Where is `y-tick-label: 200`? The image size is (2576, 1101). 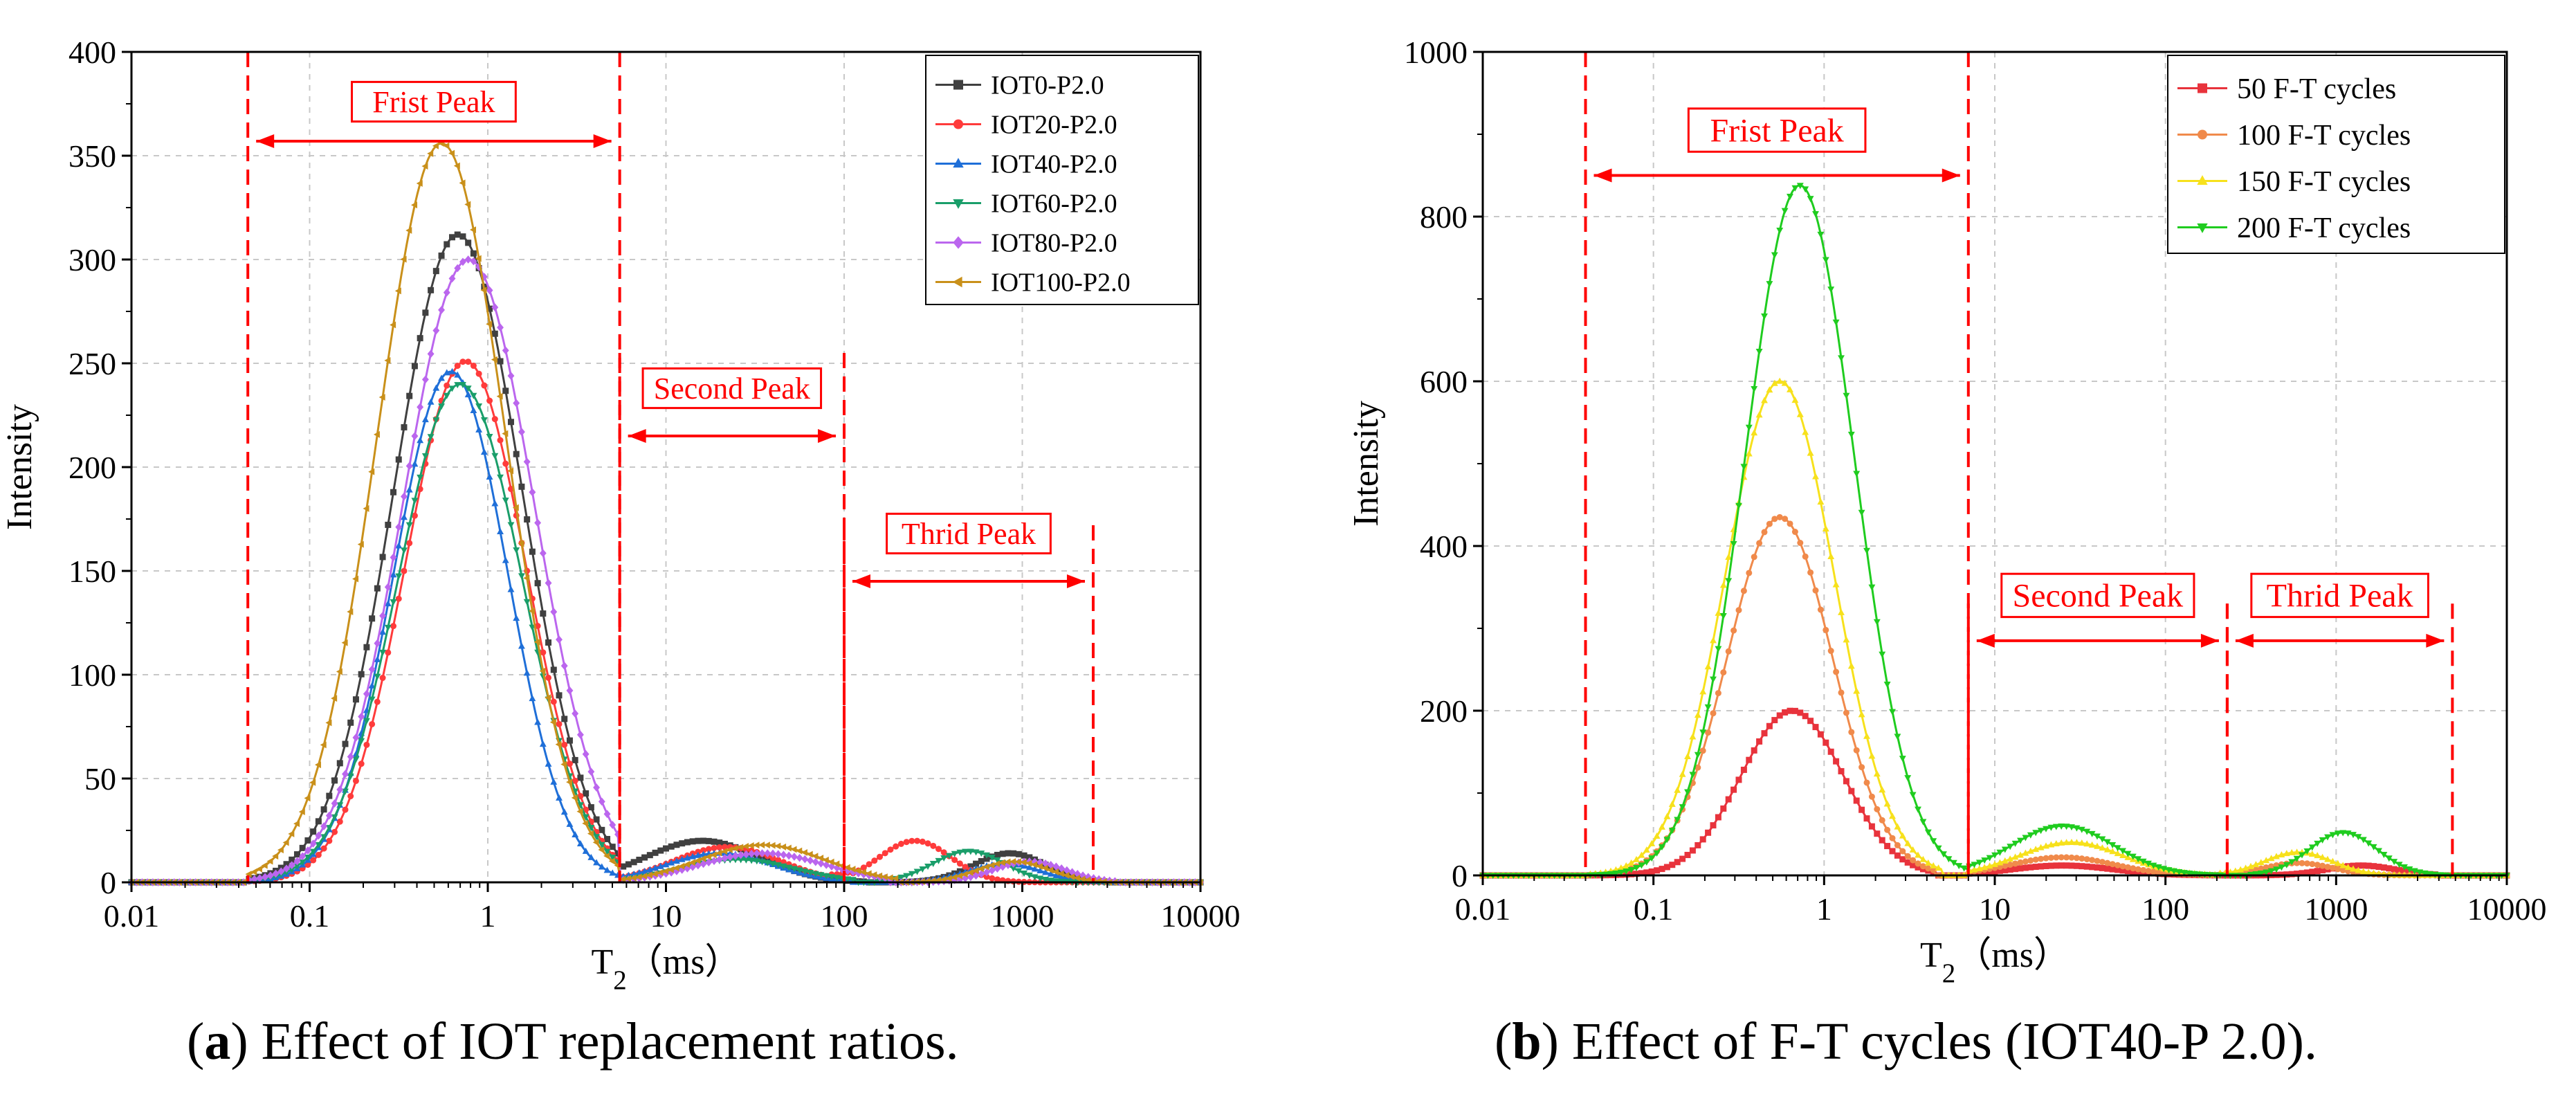 y-tick-label: 200 is located at coordinates (92, 467).